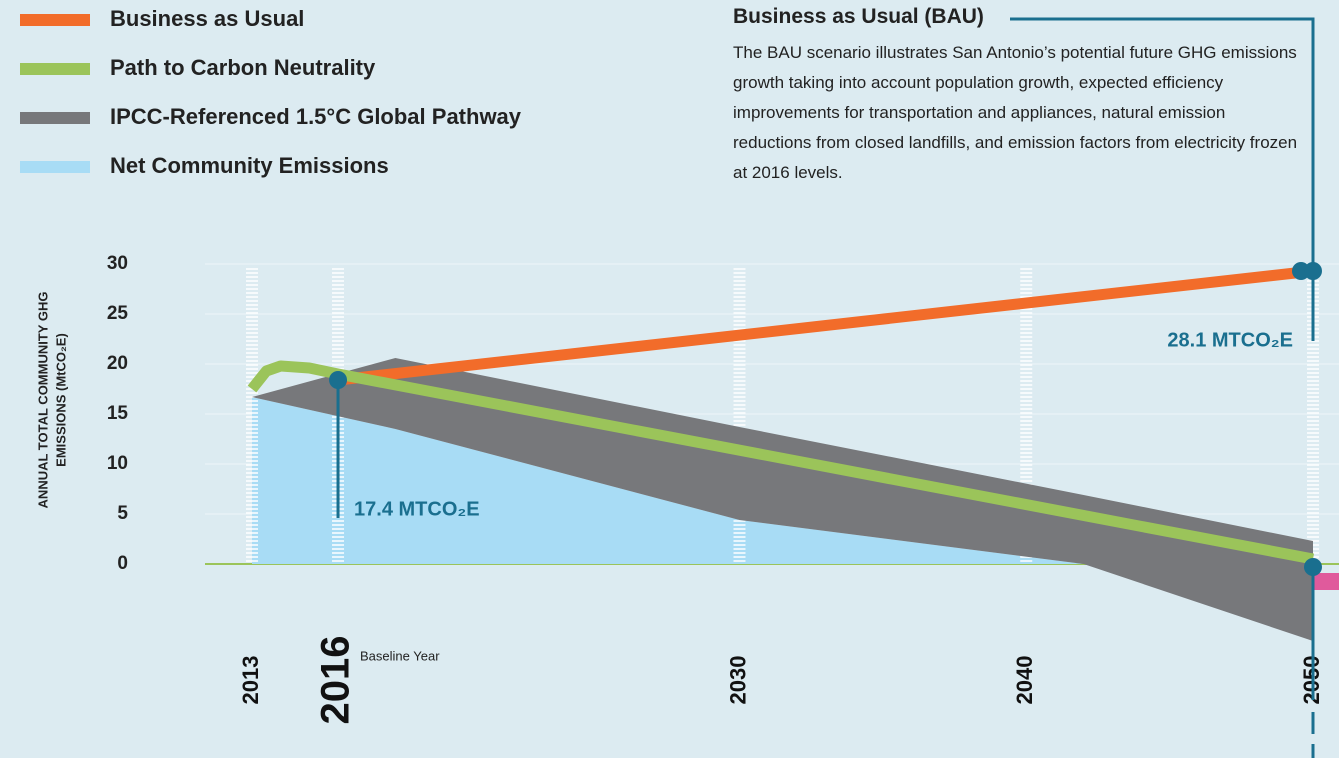 The width and height of the screenshot is (1339, 758). What do you see at coordinates (316, 116) in the screenshot?
I see `legend-label: IPCC-Referenced 1.5°C Global Pathway` at bounding box center [316, 116].